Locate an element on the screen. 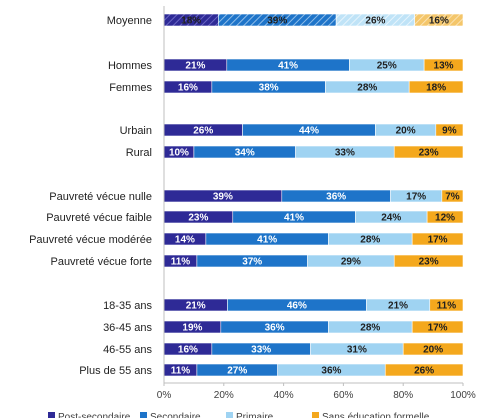  data-label: 46% is located at coordinates (297, 306).